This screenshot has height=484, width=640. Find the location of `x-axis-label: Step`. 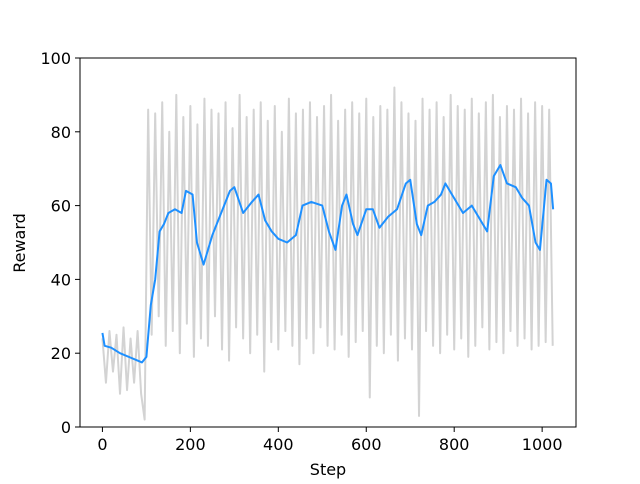

x-axis-label: Step is located at coordinates (328, 469).